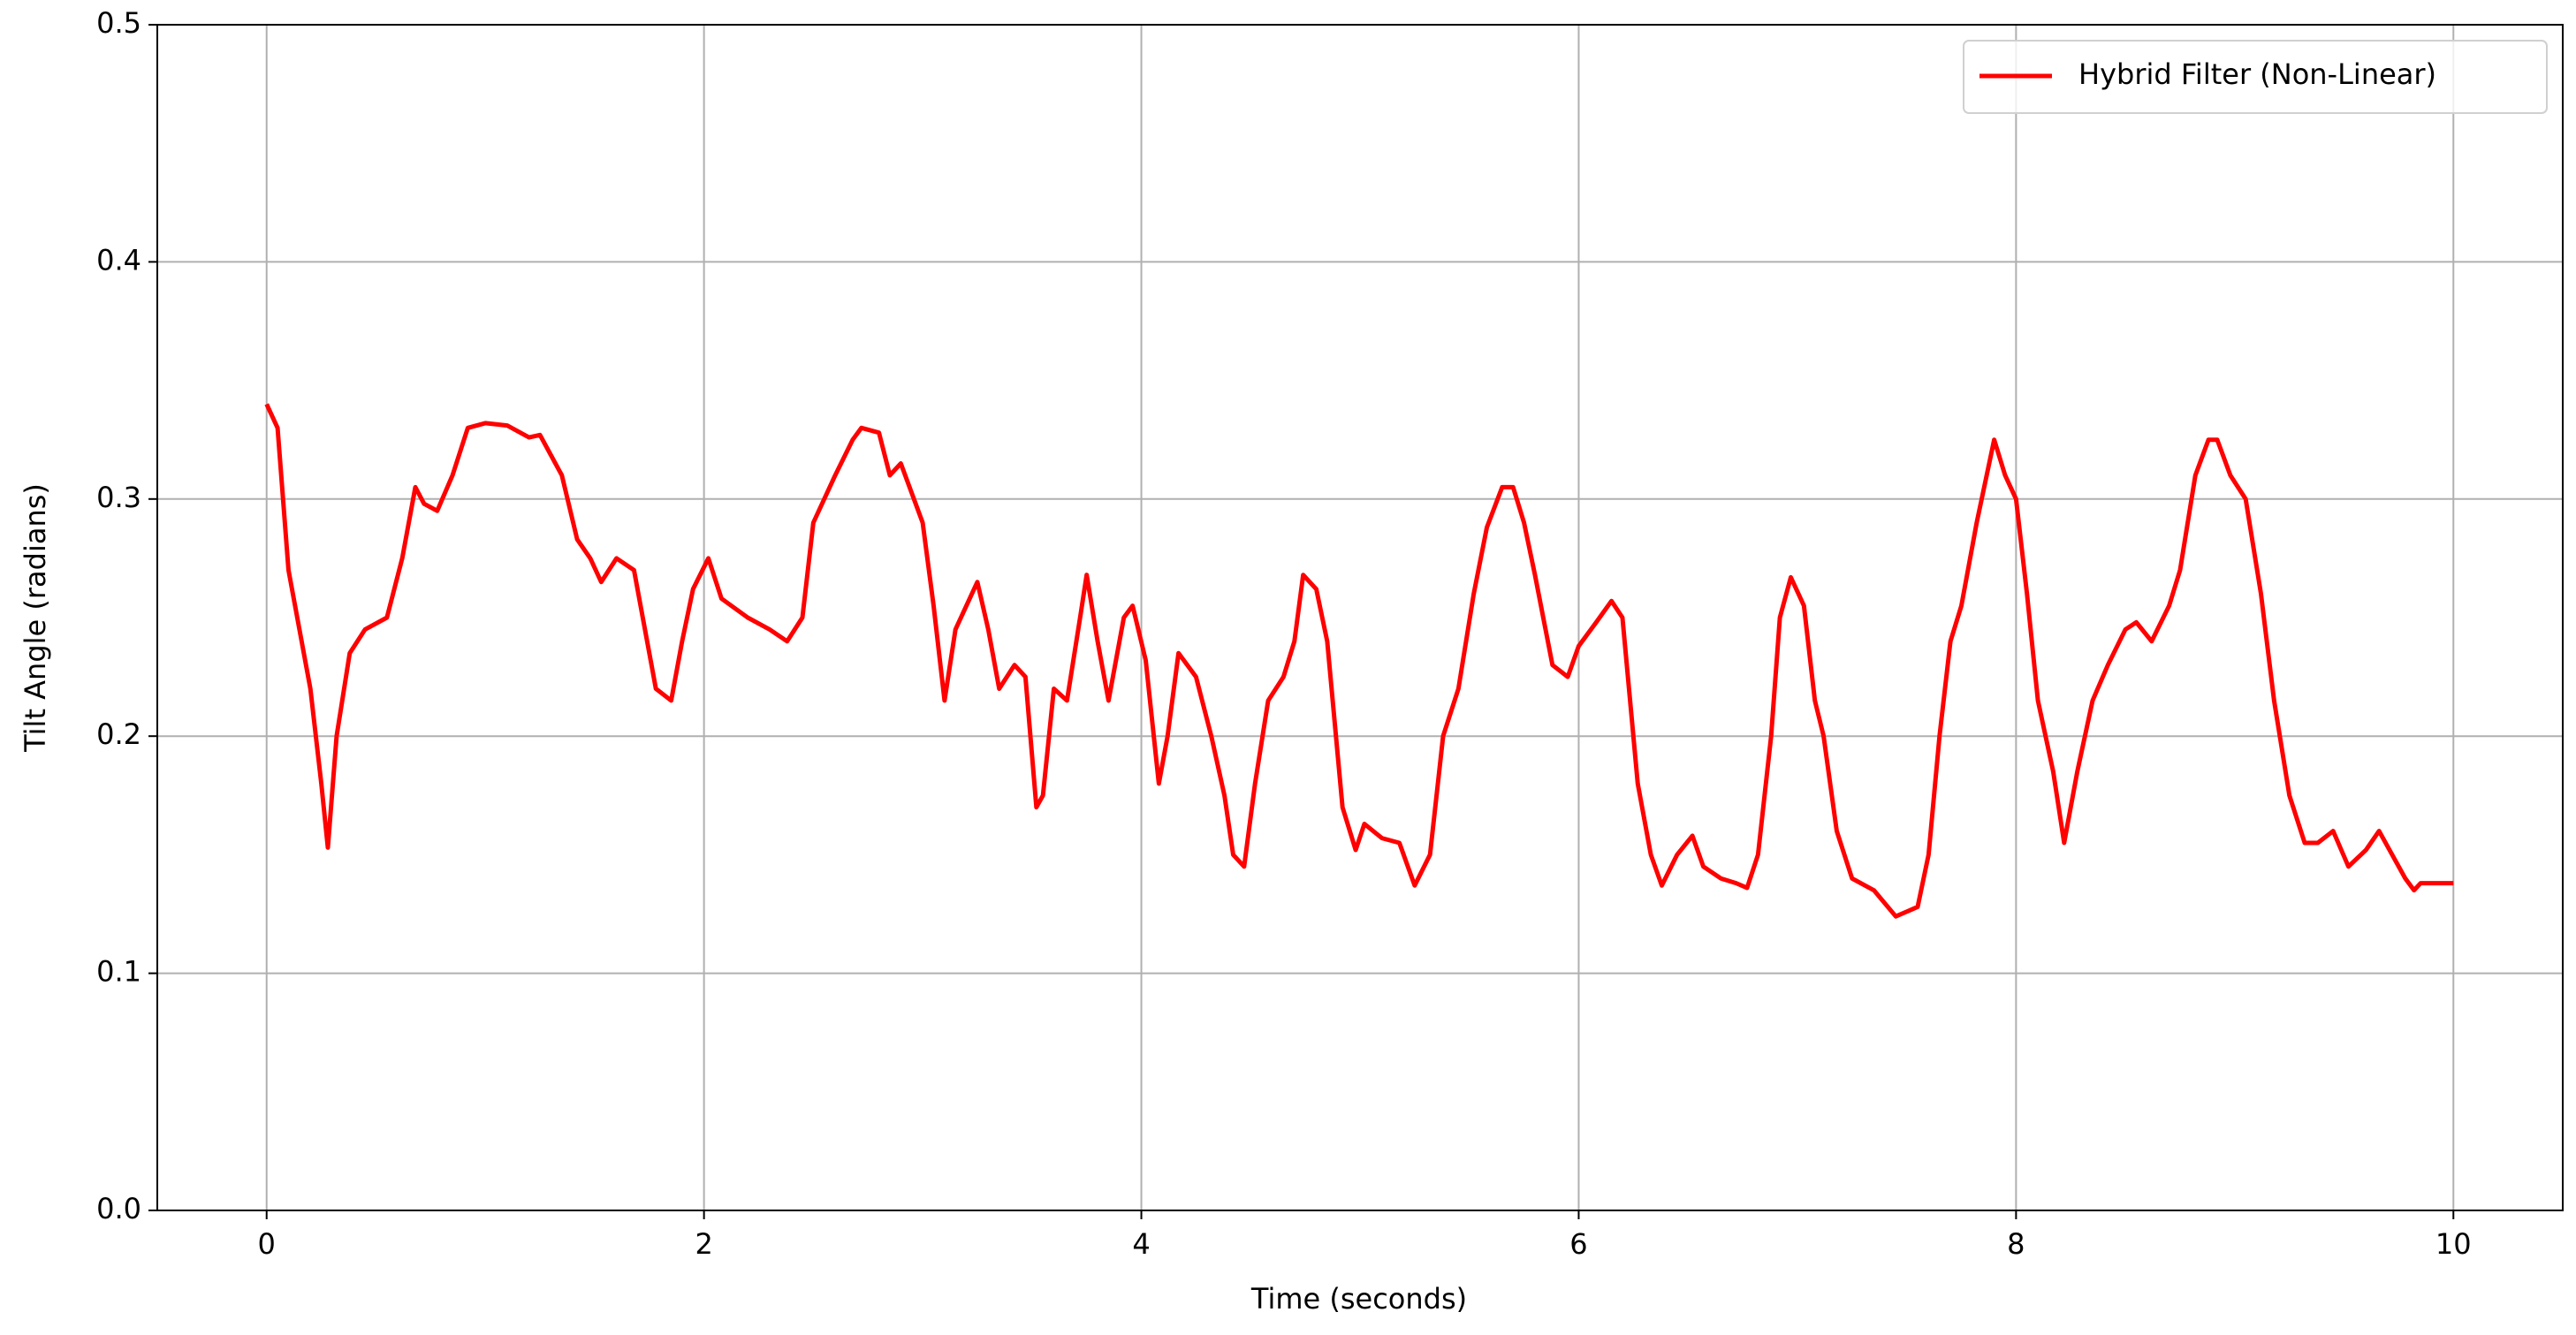 The width and height of the screenshot is (2576, 1335). I want to click on x-tick-label: 2, so click(703, 1244).